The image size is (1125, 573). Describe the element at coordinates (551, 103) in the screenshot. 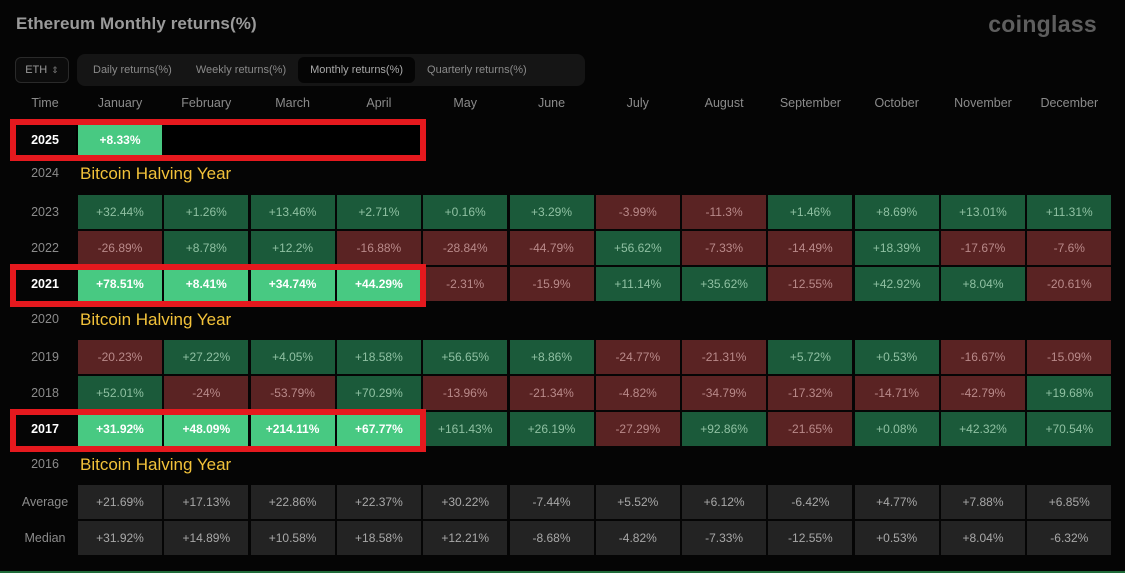

I see `column-header-june: June` at that location.